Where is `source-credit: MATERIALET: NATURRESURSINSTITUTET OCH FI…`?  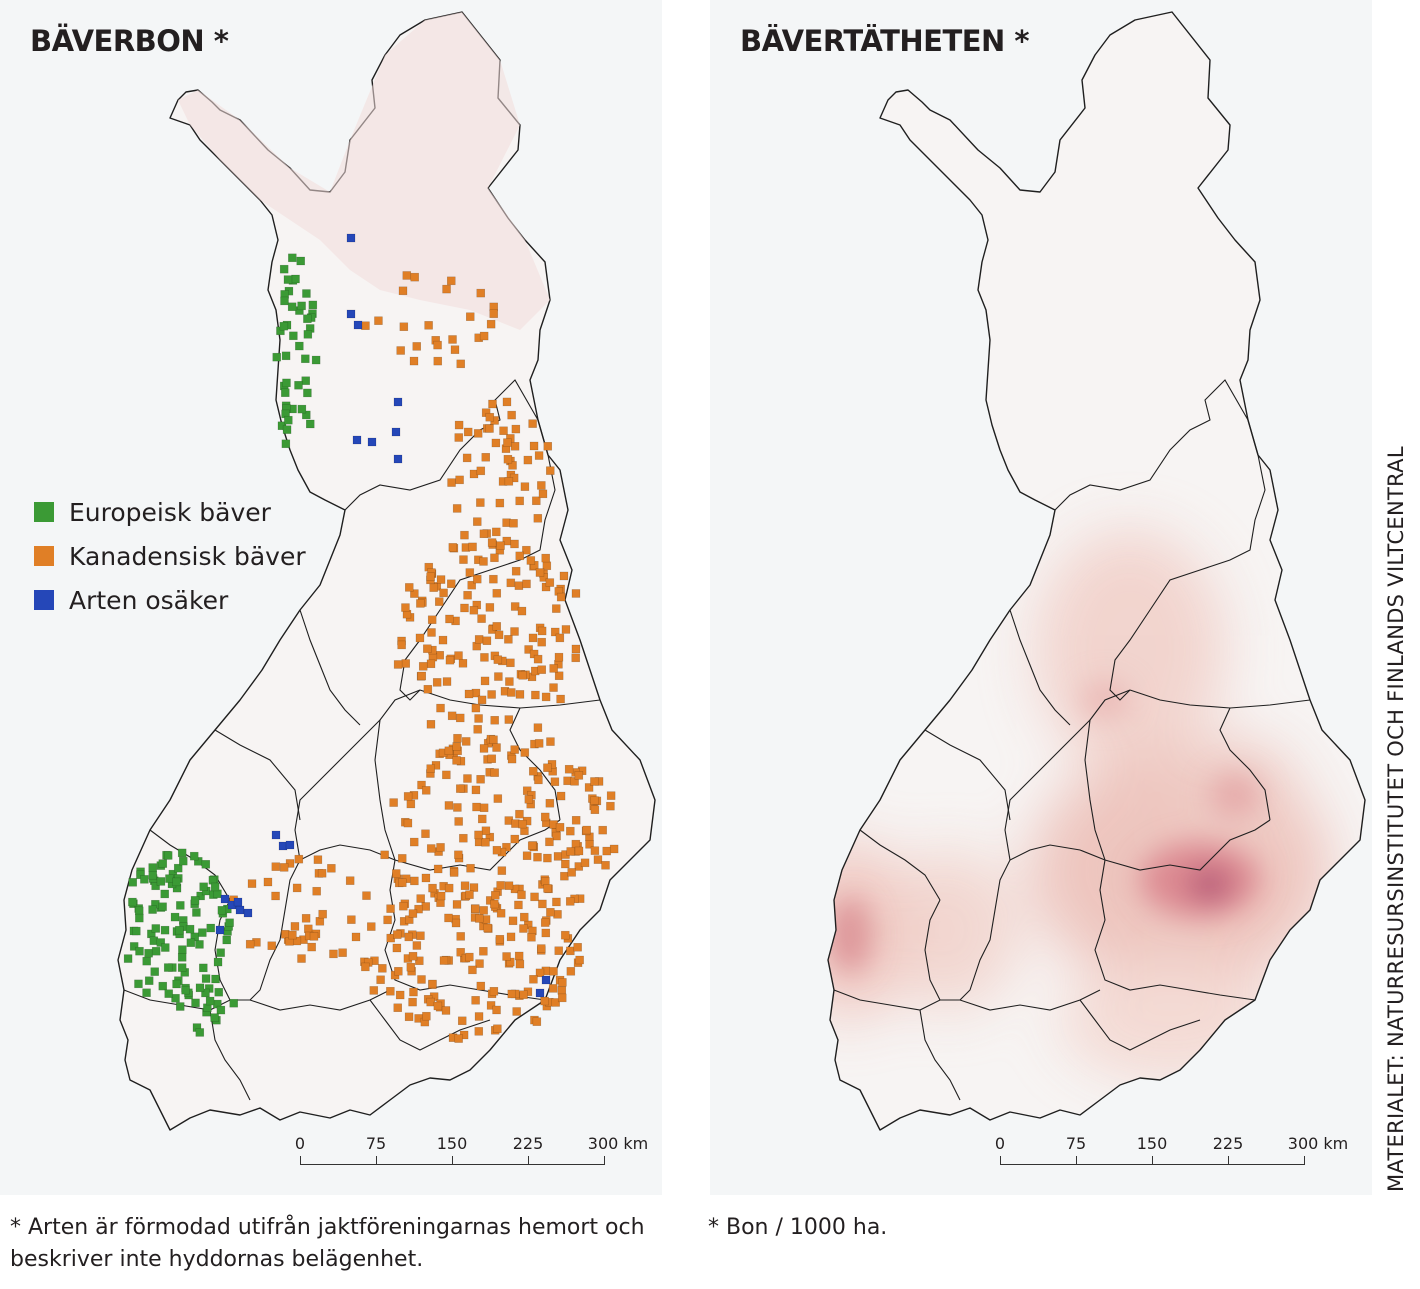
source-credit: MATERIALET: NATURRESURSINSTITUTET OCH FI… is located at coordinates (1396, 819).